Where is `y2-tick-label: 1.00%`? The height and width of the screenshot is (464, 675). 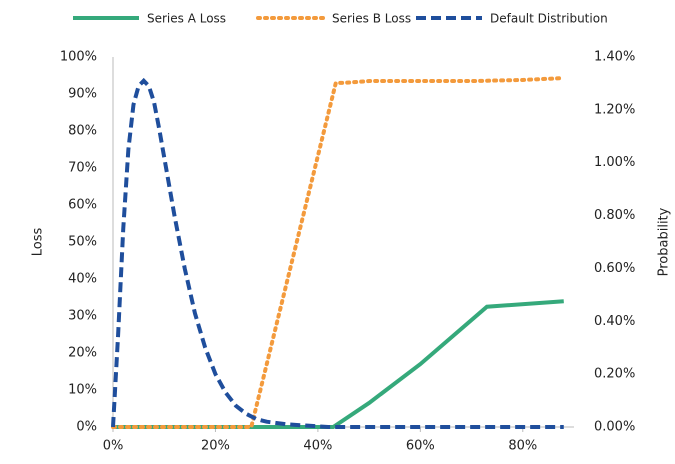 y2-tick-label: 1.00% is located at coordinates (614, 162).